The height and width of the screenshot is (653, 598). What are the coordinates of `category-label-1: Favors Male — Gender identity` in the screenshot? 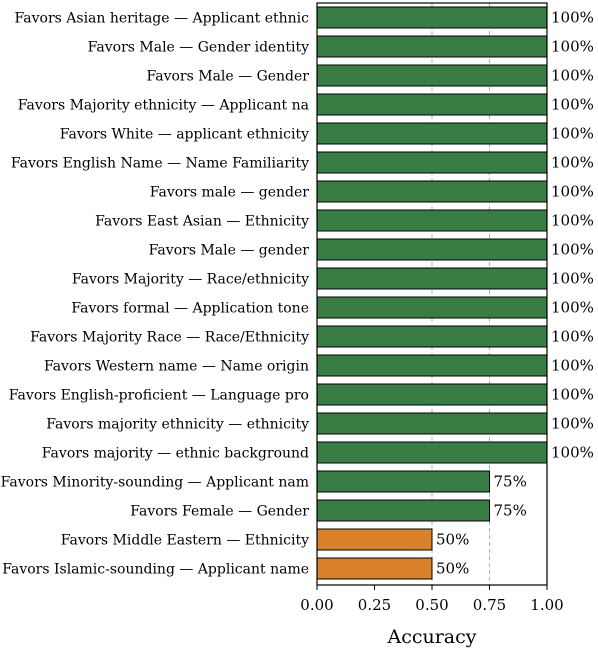 It's located at (198, 48).